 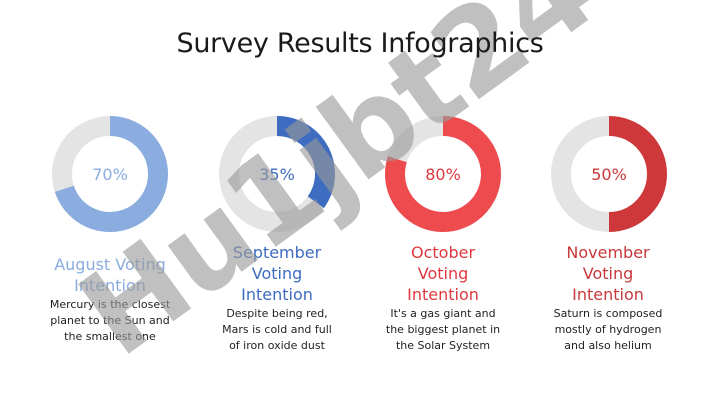 I want to click on donut-september: 35%, so click(x=277, y=174).